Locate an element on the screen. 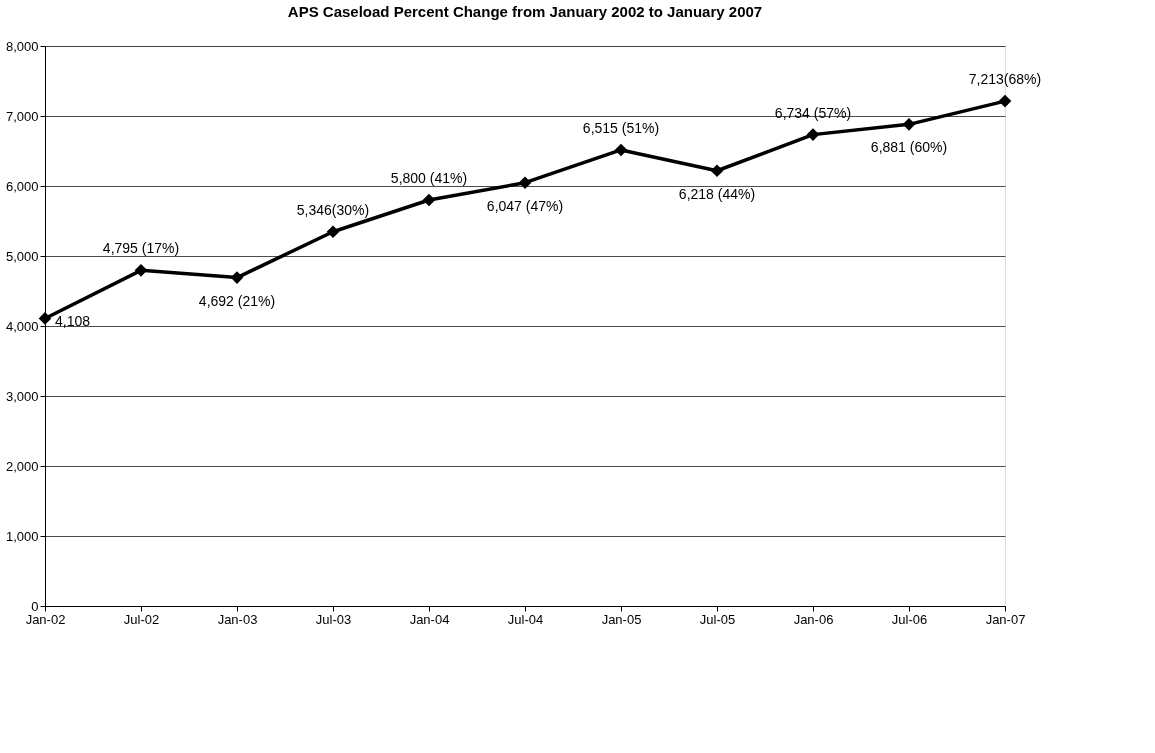  y-tick-label: 2,000 is located at coordinates (22, 466).